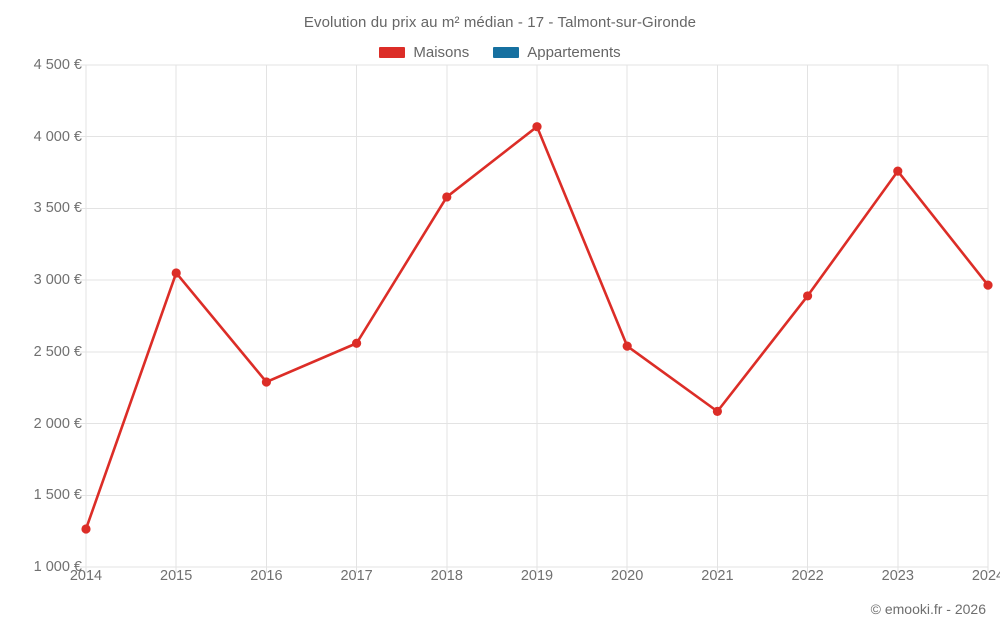 This screenshot has width=1000, height=625. Describe the element at coordinates (897, 576) in the screenshot. I see `x-tick-label: 2023` at that location.